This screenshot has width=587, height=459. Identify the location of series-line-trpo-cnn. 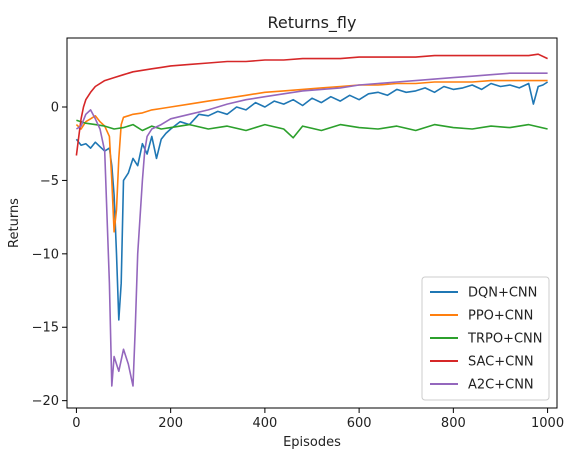
(312, 129).